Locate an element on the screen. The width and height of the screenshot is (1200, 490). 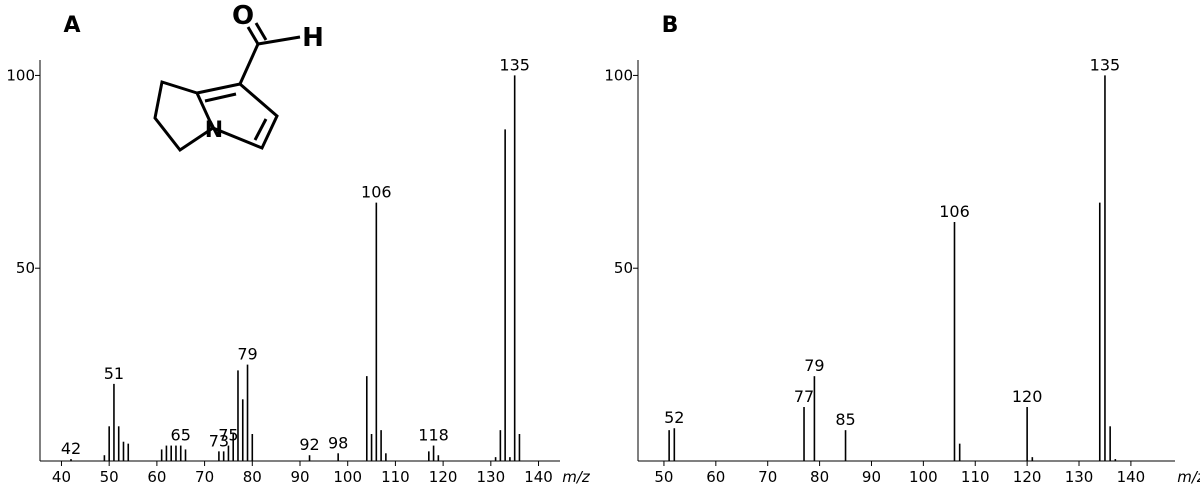
x-tick-label: 40 is located at coordinates (61, 477).